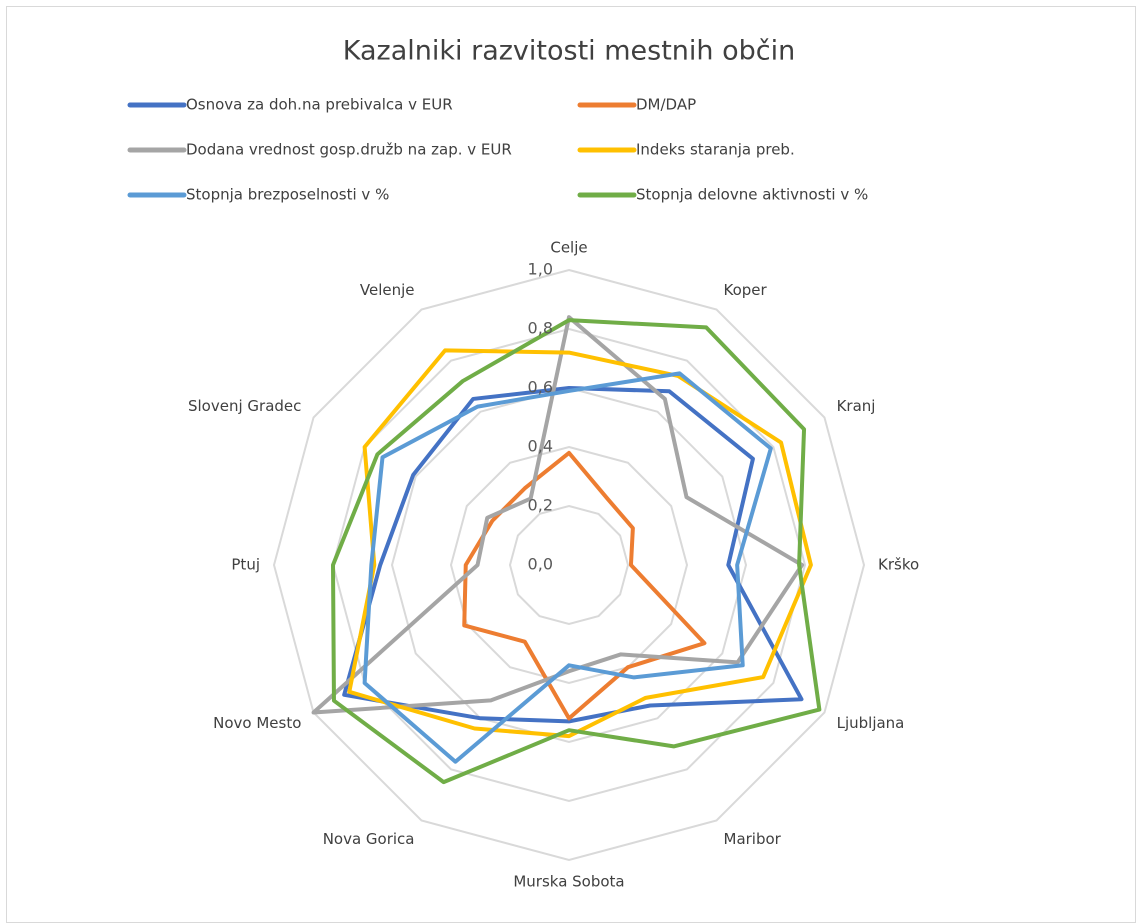  Describe the element at coordinates (568, 882) in the screenshot. I see `category-label: Murska Sobota` at that location.